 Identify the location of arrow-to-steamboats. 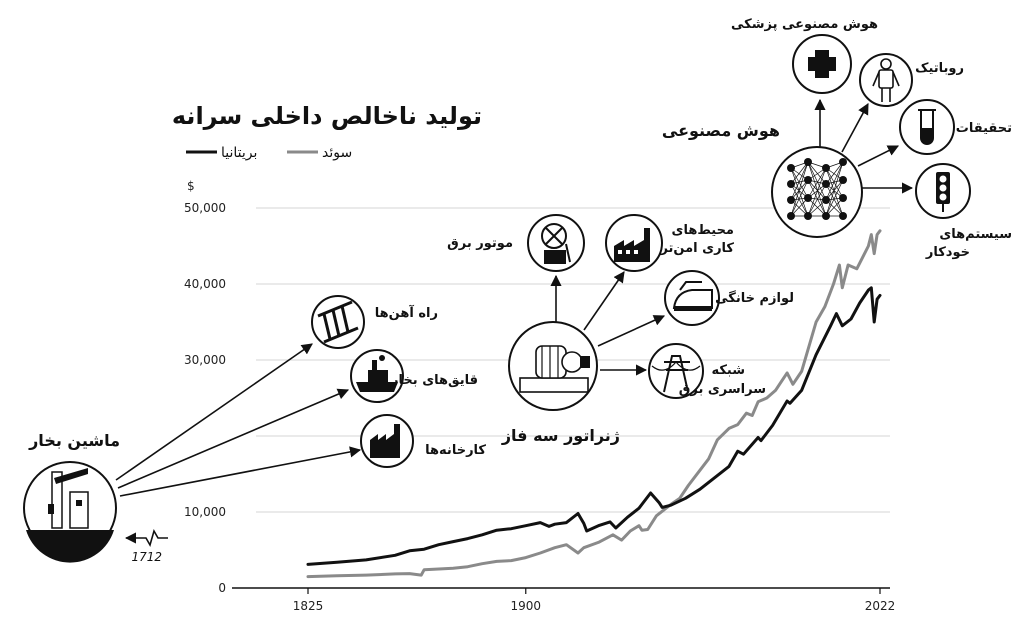
(233, 438).